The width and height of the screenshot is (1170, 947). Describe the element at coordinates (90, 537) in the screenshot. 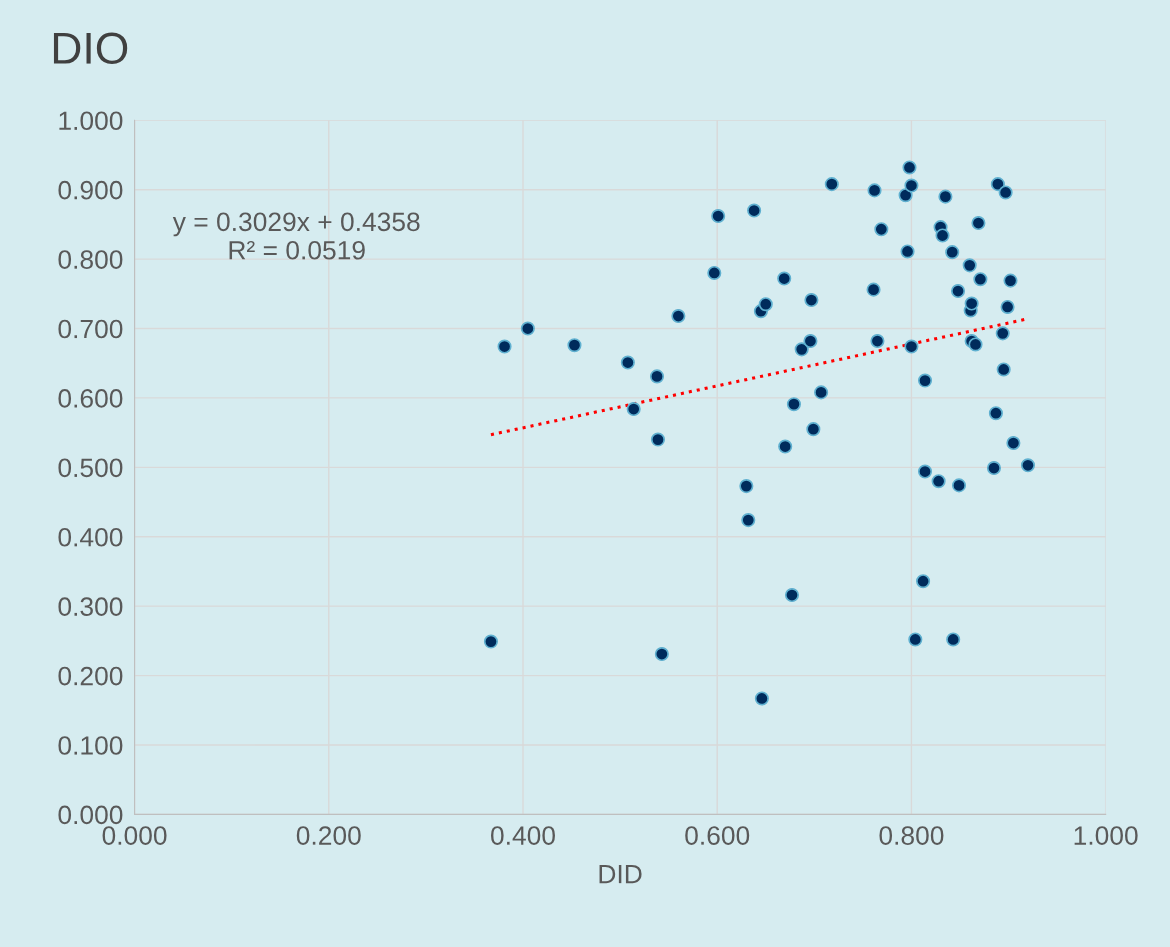

I see `y-tick-label: 0.400` at that location.